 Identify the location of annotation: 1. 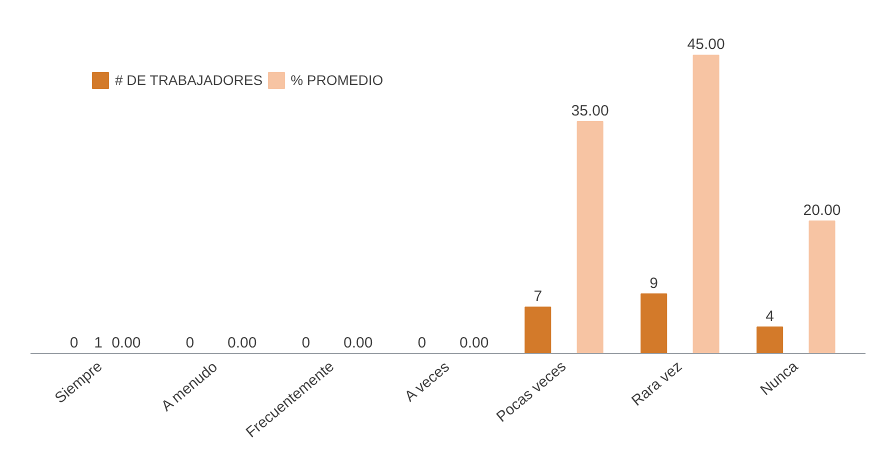
(98, 343).